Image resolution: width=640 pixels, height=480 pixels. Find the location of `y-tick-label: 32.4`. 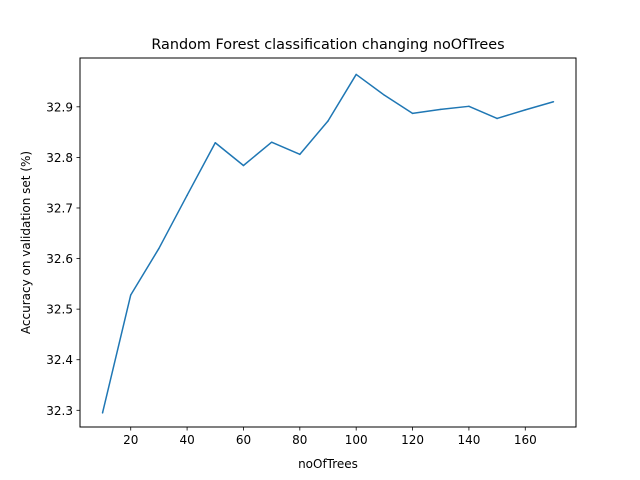

y-tick-label: 32.4 is located at coordinates (59, 360).